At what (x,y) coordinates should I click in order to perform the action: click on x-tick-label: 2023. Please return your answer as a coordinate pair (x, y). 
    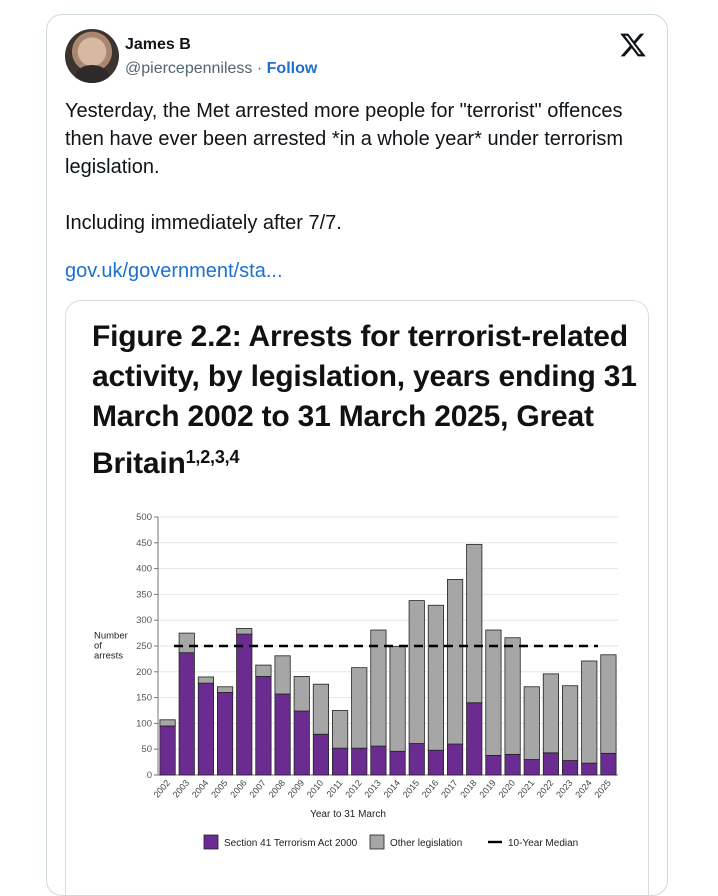
    Looking at the image, I should click on (564, 789).